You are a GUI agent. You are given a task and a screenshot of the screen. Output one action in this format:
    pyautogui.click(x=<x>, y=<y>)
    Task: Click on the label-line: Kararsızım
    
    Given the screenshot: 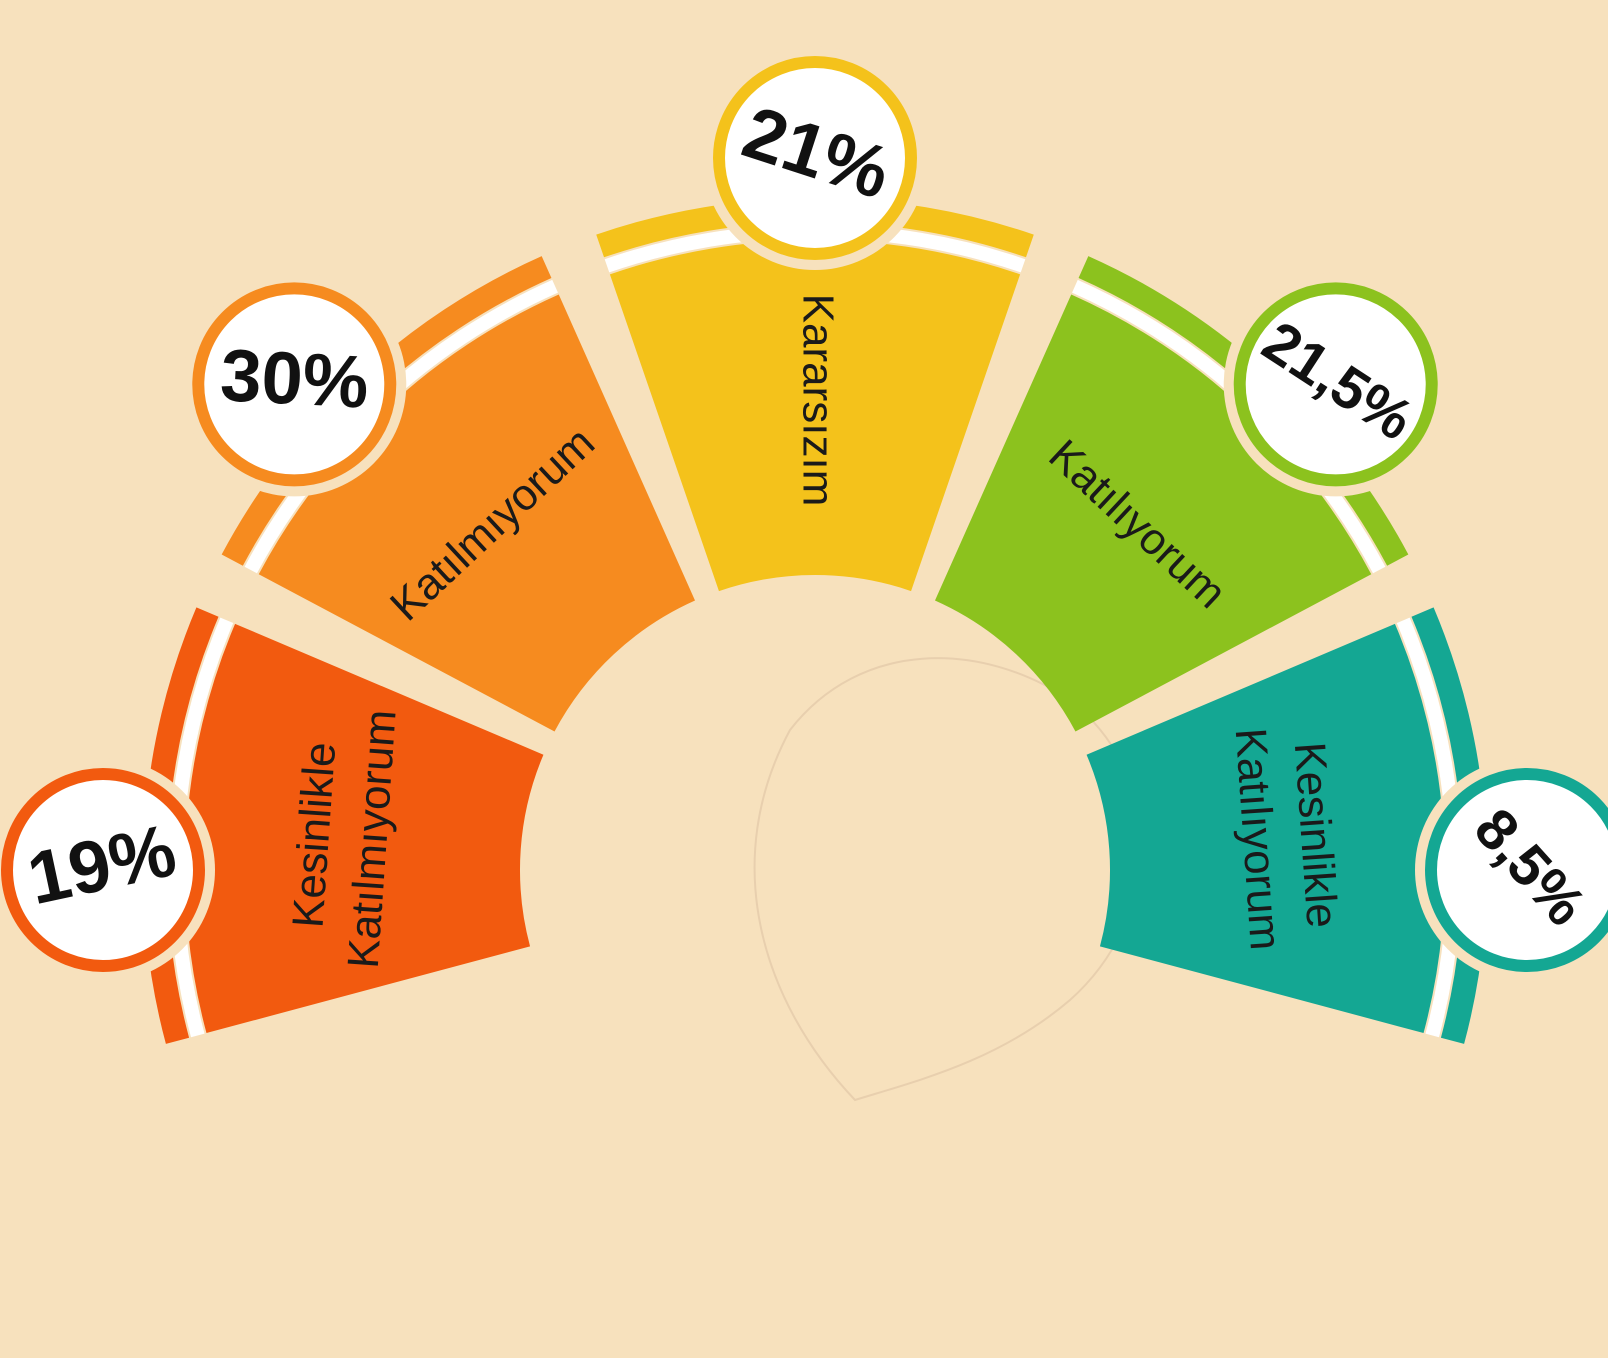 What is the action you would take?
    pyautogui.click(x=817, y=400)
    